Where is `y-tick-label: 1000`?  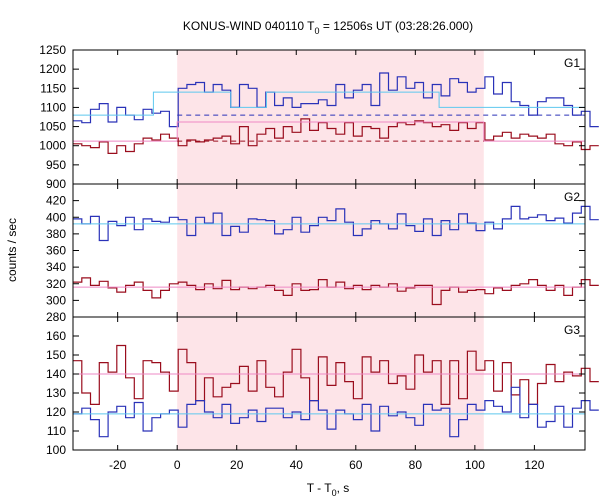
y-tick-label: 1000 is located at coordinates (52, 146).